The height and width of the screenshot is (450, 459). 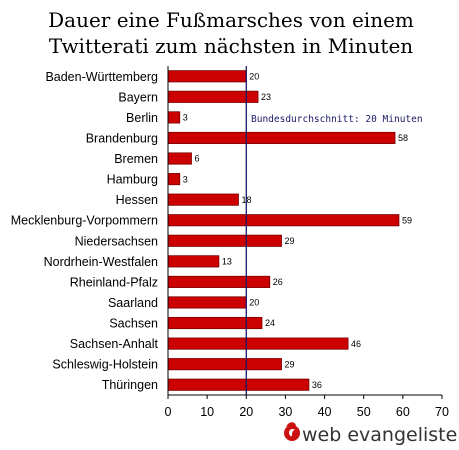 I want to click on category-label: Bayern, so click(x=138, y=97).